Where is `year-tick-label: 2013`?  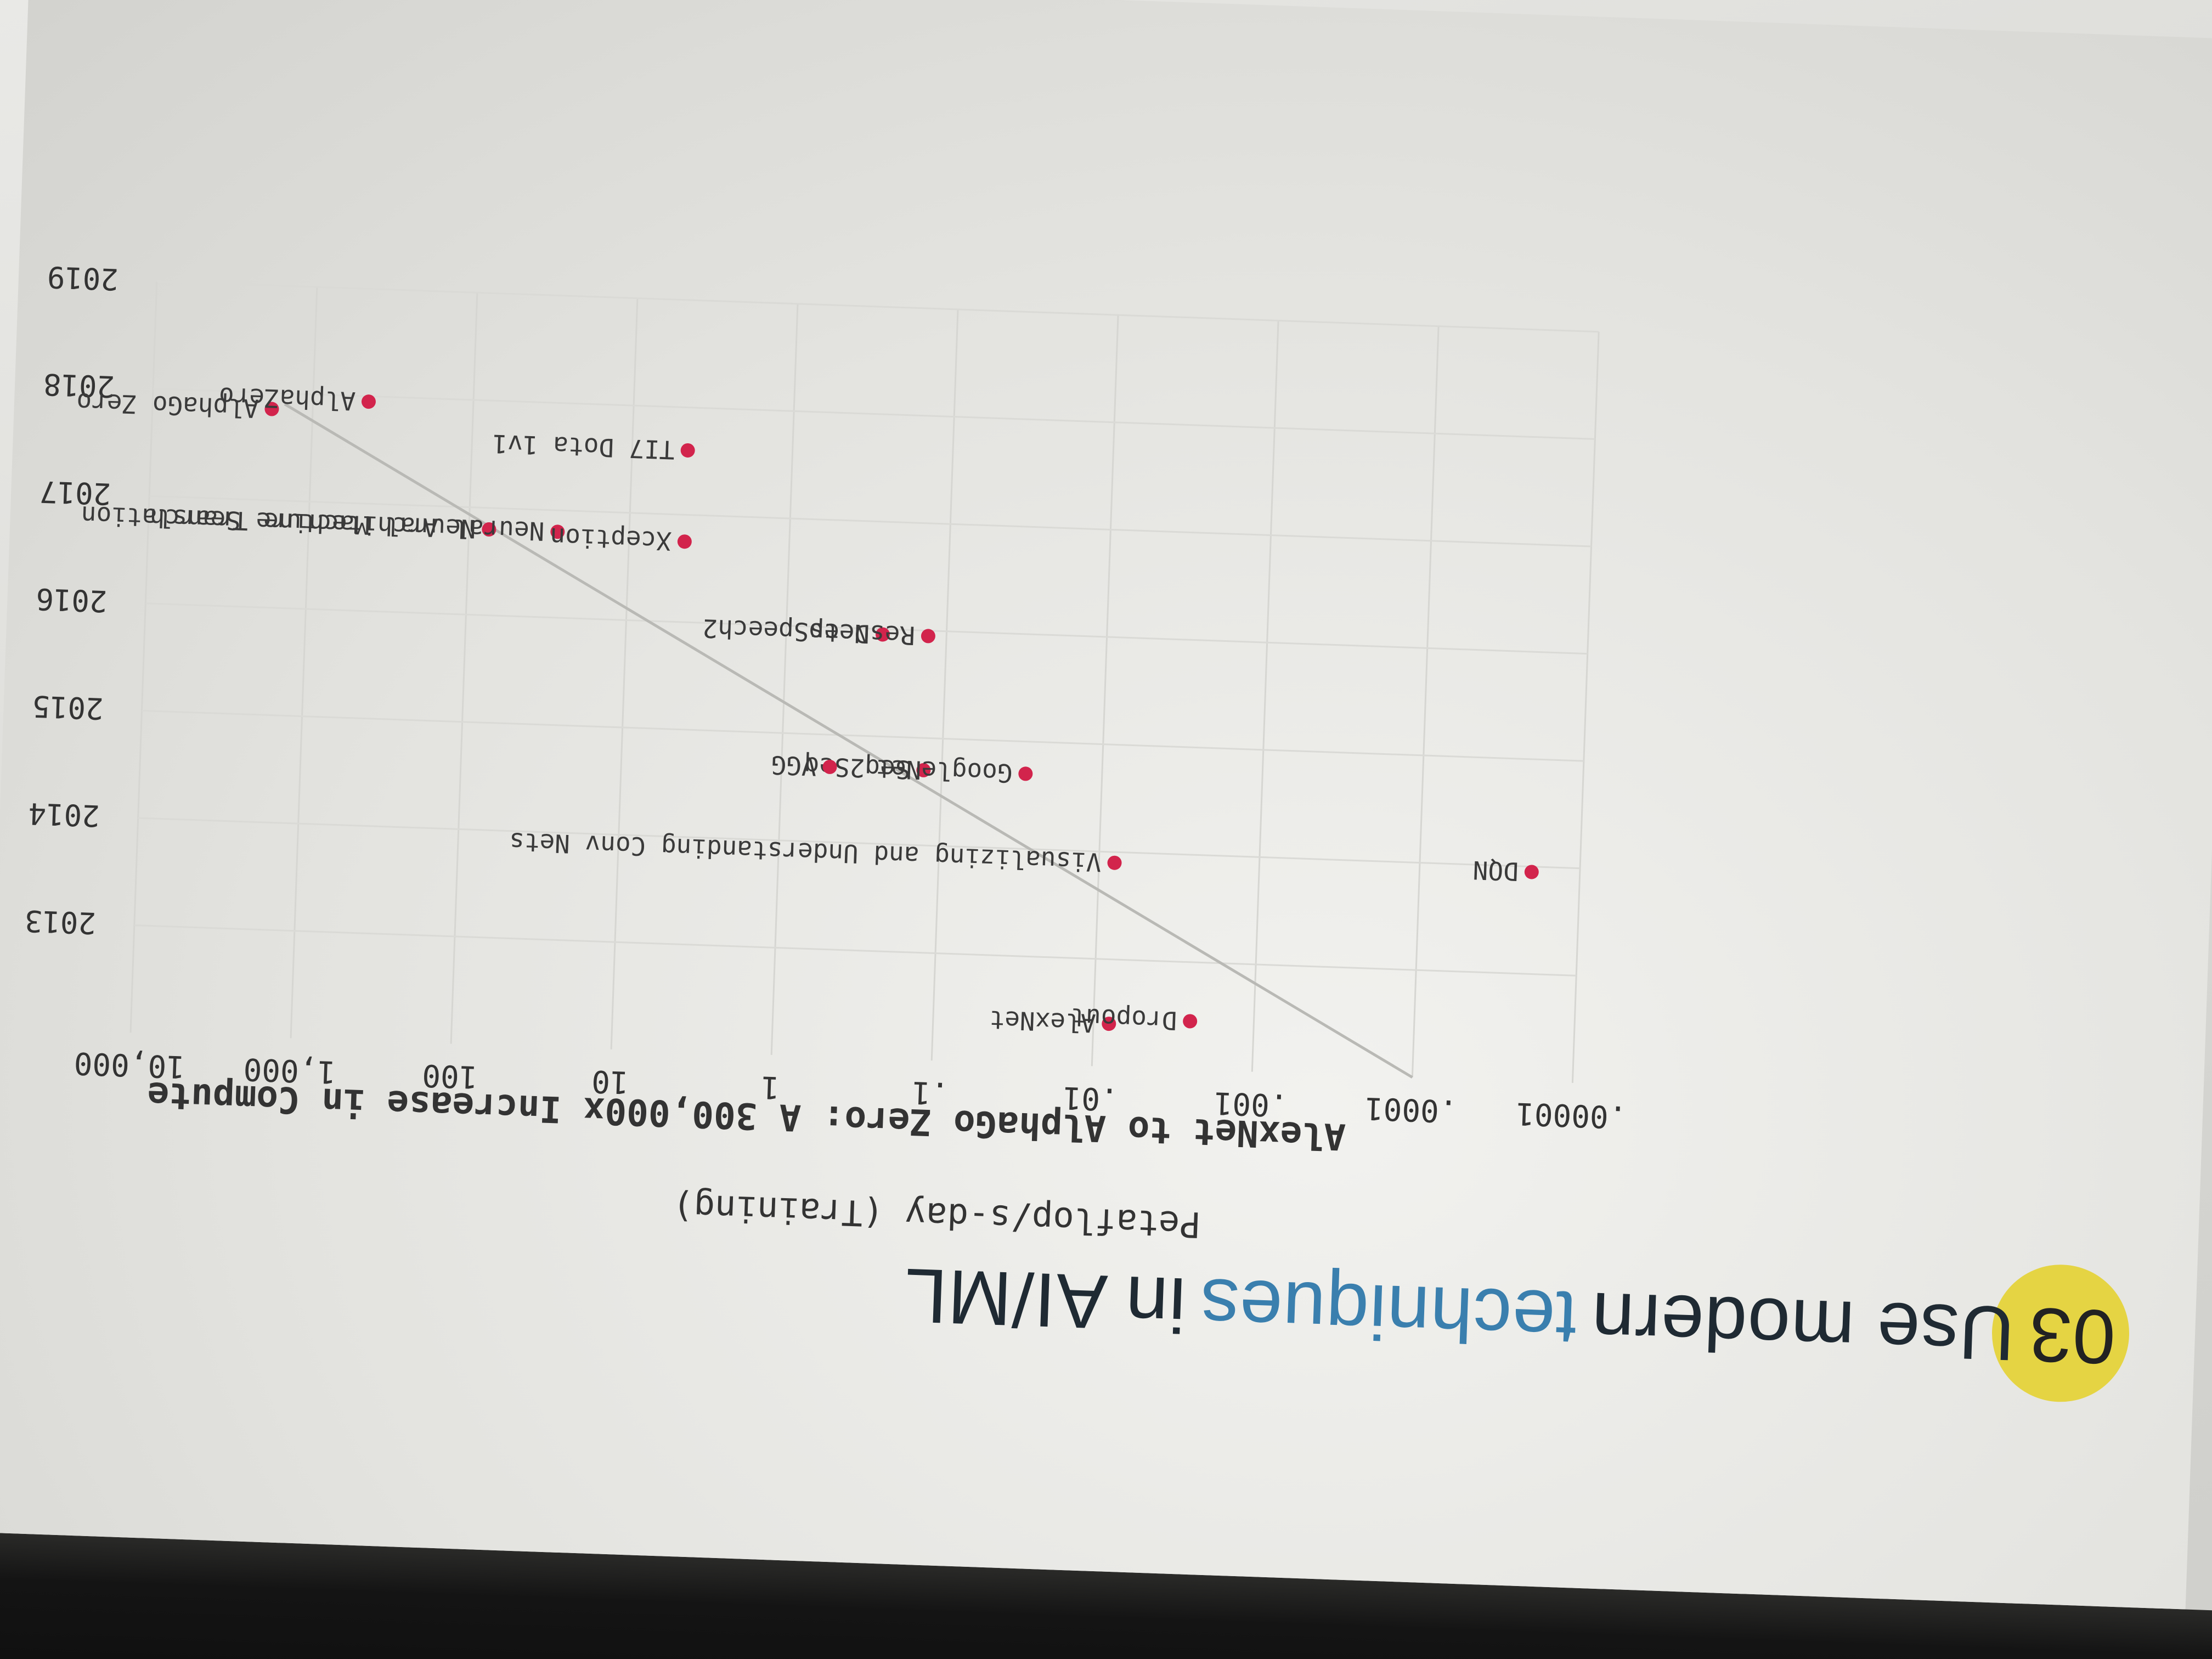
year-tick-label: 2013 is located at coordinates (60, 923).